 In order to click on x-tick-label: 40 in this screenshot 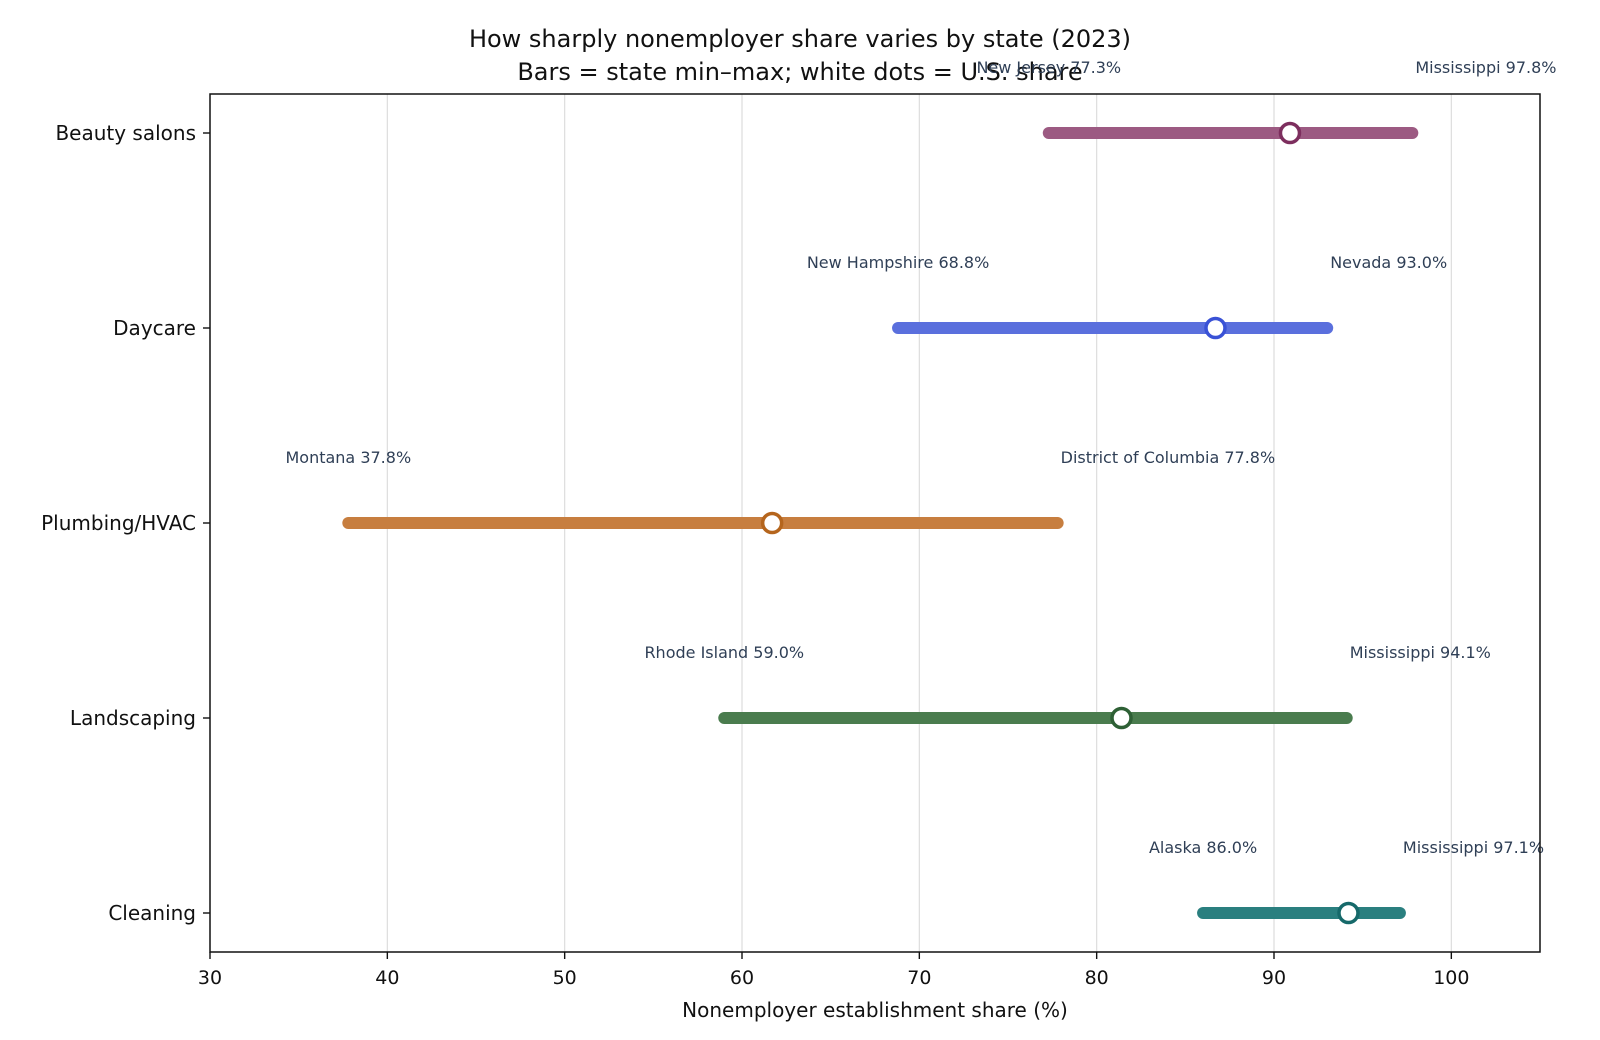, I will do `click(387, 978)`.